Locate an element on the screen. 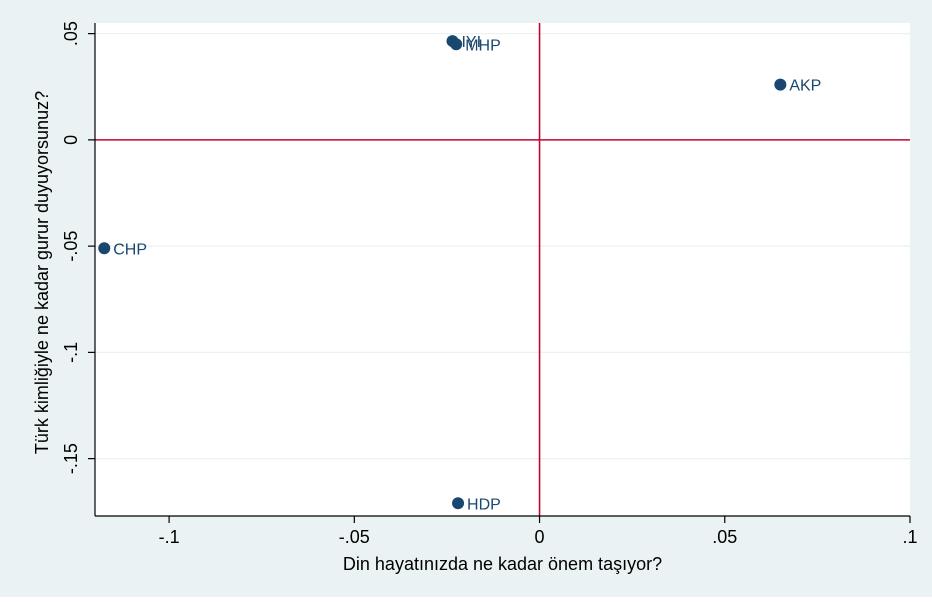 This screenshot has width=932, height=602. y-axis-ticks: .05 0 -.05 -.1 -.15 is located at coordinates (78, 247).